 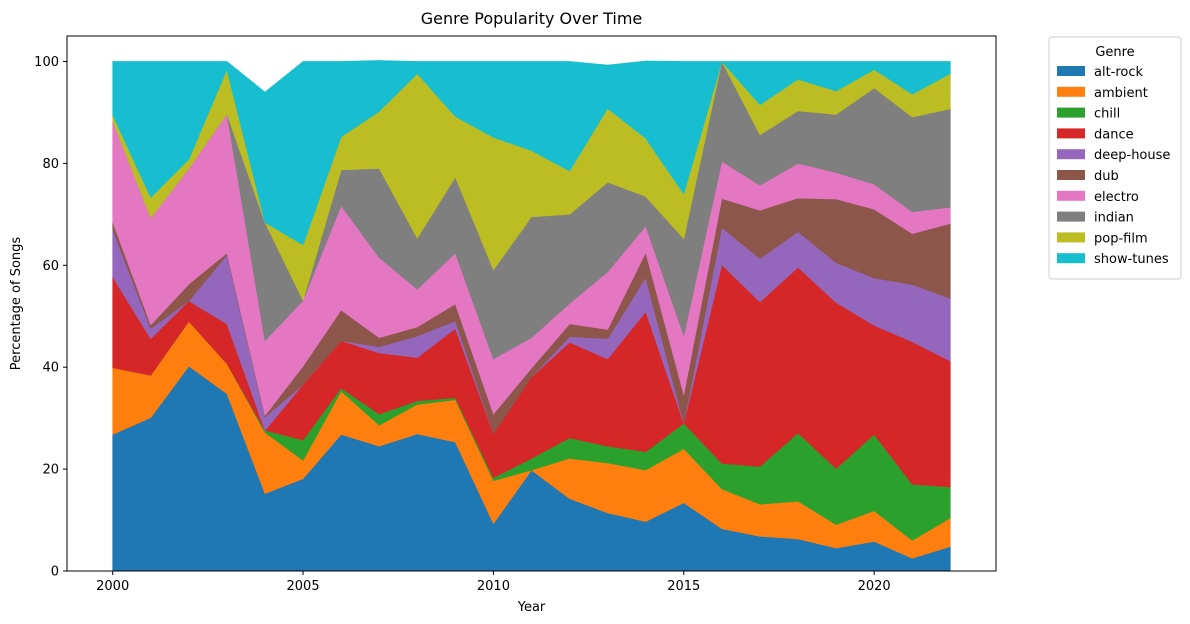 What do you see at coordinates (1132, 155) in the screenshot?
I see `legend-label: deep-house` at bounding box center [1132, 155].